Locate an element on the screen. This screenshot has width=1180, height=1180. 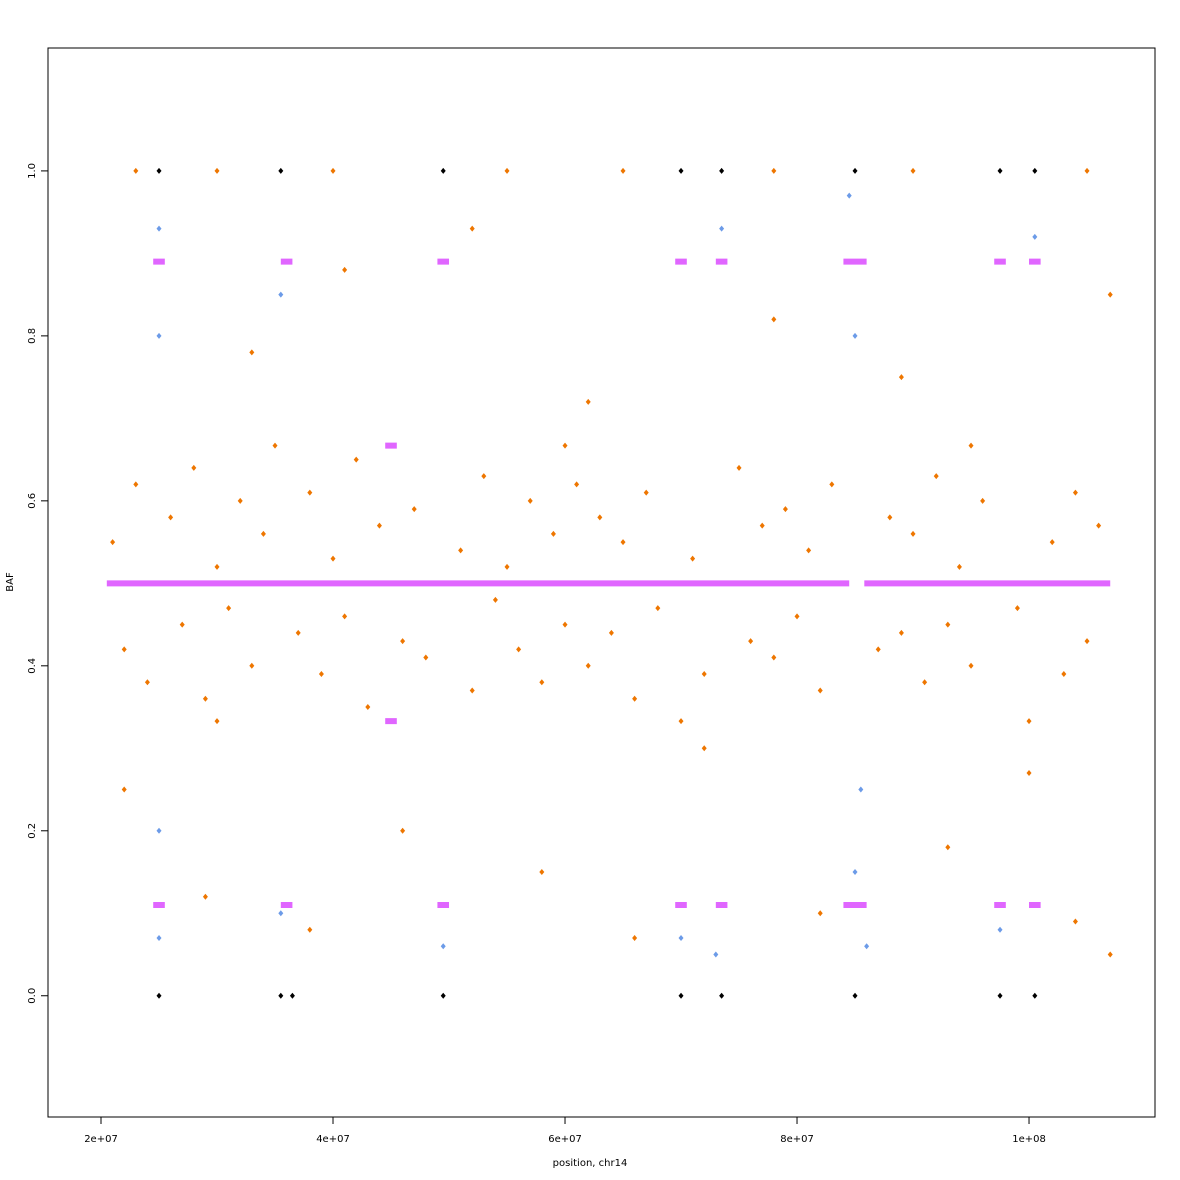
y-tick-label: 0.2 is located at coordinates (32, 831).